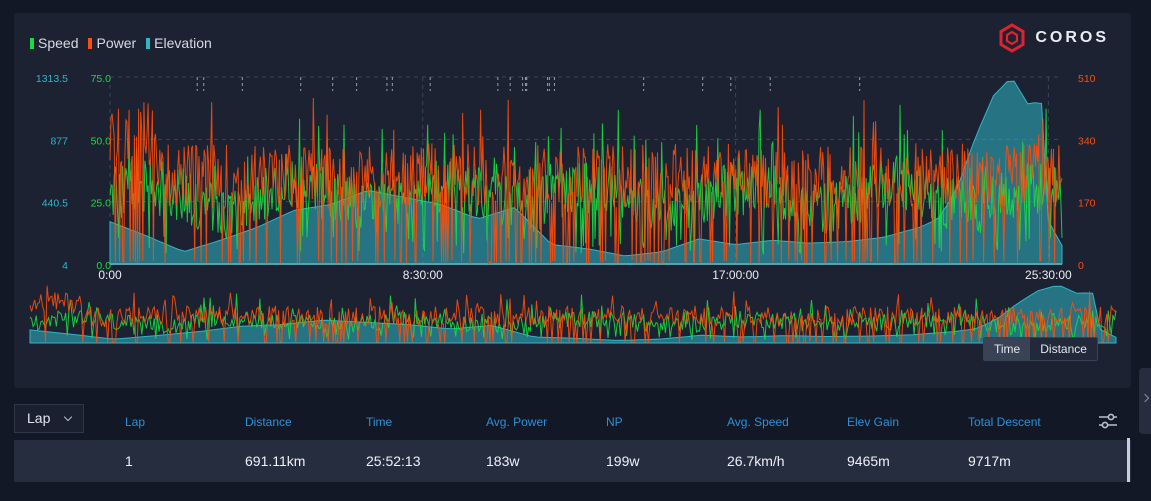  I want to click on legend-speed-swatch, so click(32, 43).